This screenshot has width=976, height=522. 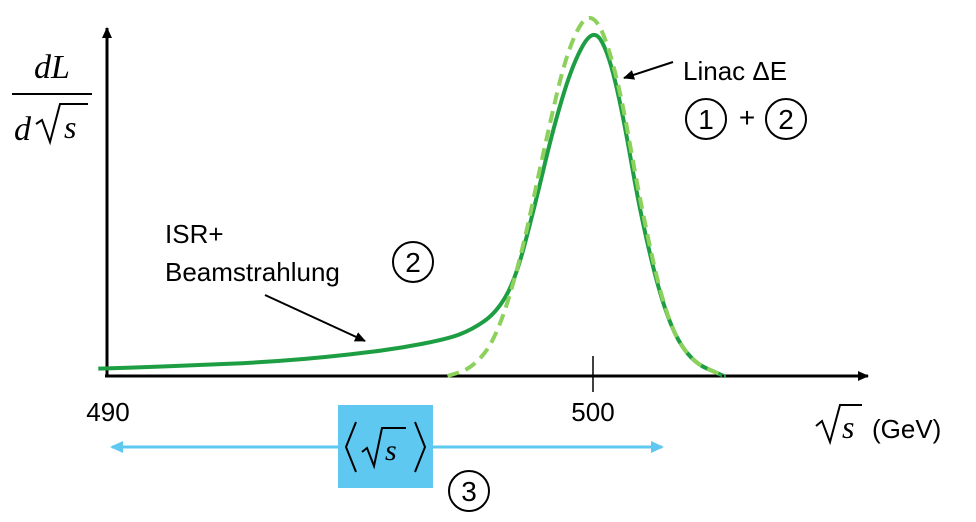 I want to click on isr-label-line2: Beamstrahlung, so click(x=252, y=272).